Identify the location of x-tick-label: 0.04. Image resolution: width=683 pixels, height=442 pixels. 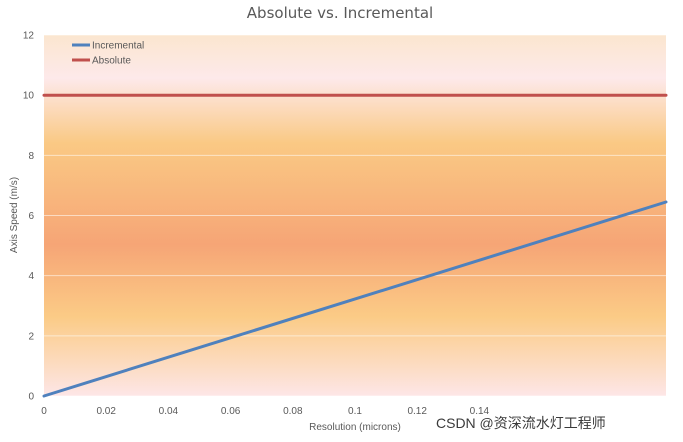
(169, 411).